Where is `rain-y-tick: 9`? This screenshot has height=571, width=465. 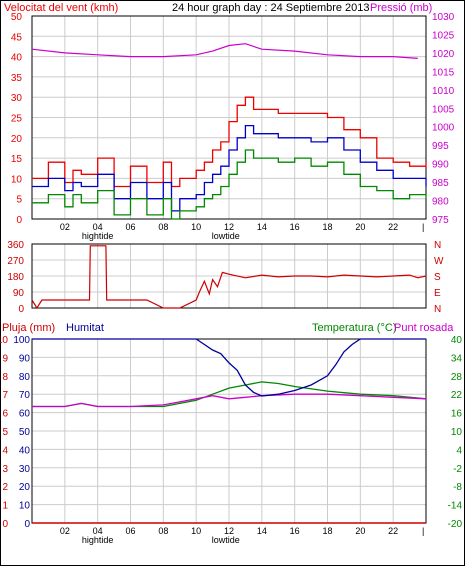
rain-y-tick: 9 is located at coordinates (5, 358).